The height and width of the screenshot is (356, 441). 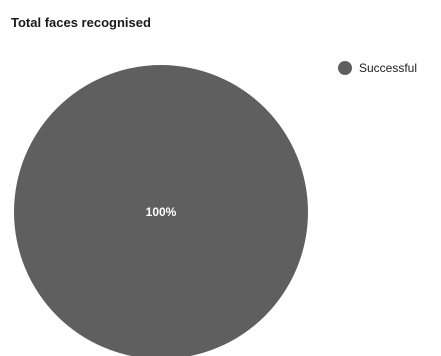 I want to click on legend: Successful, so click(x=377, y=68).